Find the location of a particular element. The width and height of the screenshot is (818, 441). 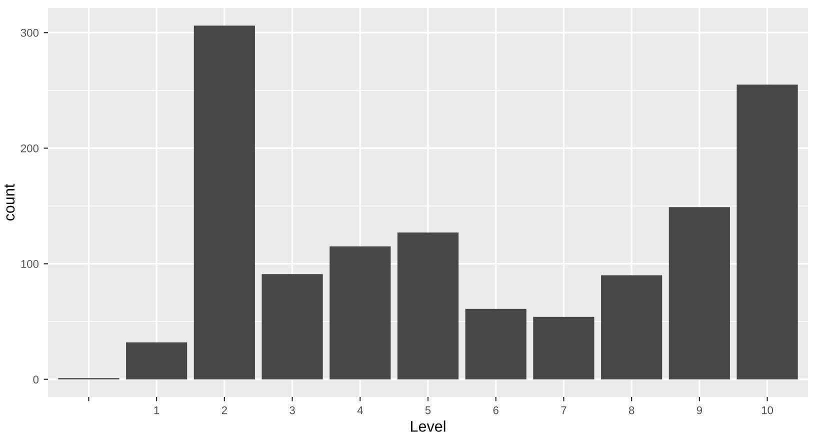

x-tick-label: 6 is located at coordinates (495, 410).